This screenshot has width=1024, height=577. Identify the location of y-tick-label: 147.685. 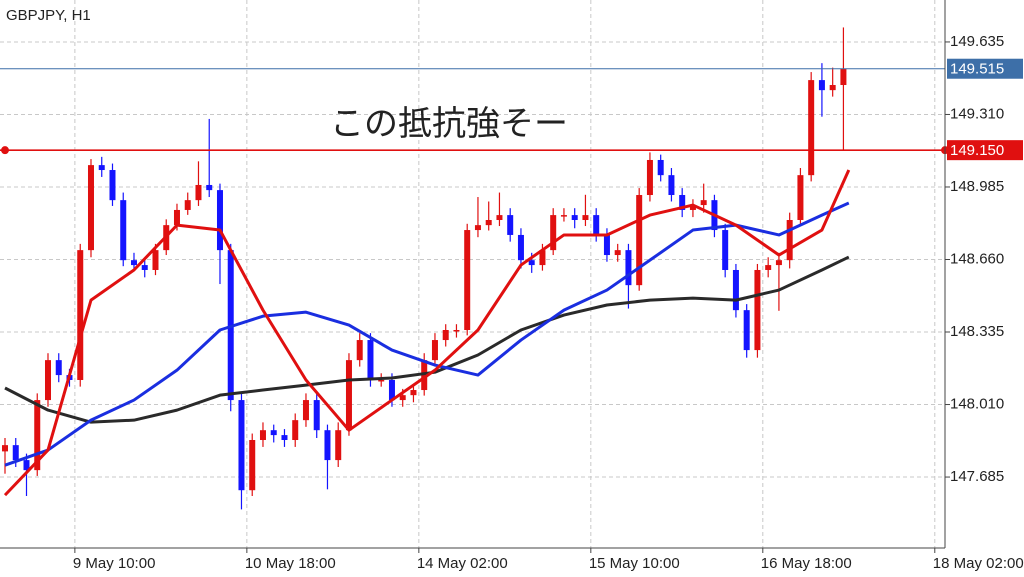
(977, 476).